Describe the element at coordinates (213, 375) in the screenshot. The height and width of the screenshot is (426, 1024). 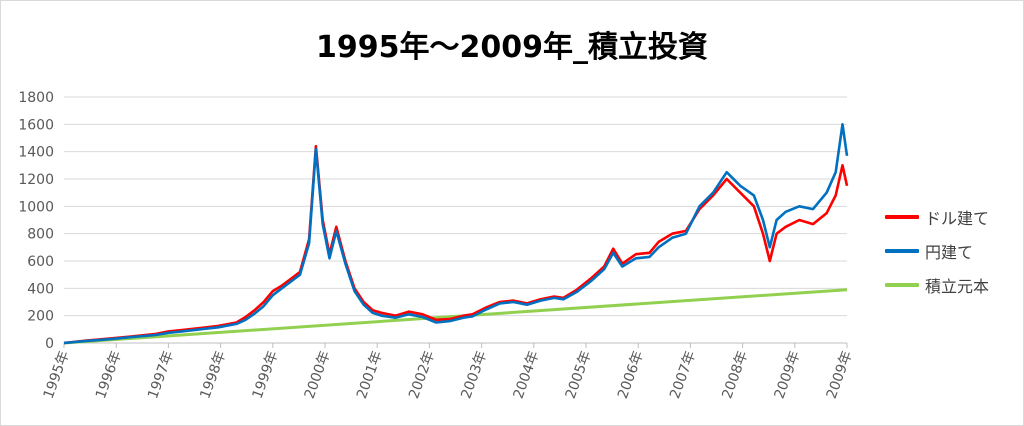
I see `x-tick-label: 1998年` at that location.